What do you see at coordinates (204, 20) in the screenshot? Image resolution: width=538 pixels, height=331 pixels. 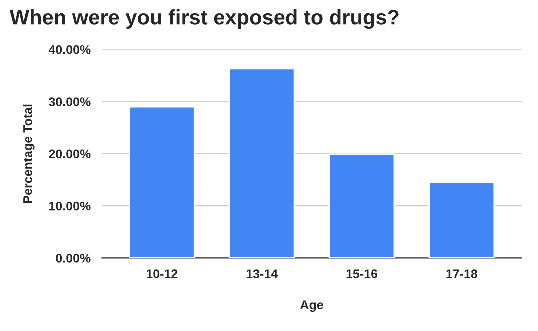 I see `chart-title: When were you first exposed to drugs?` at bounding box center [204, 20].